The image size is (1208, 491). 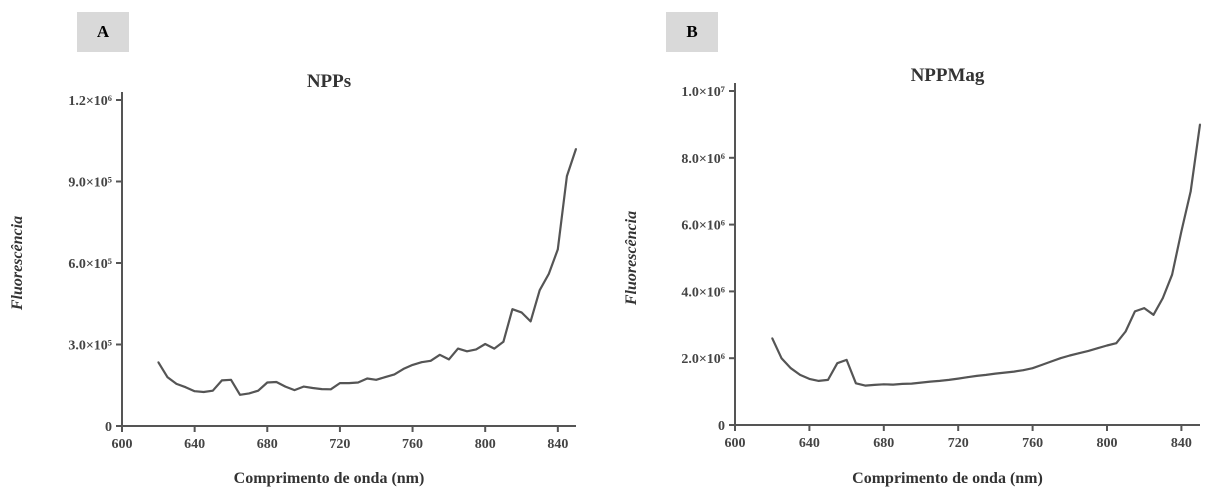 What do you see at coordinates (703, 226) in the screenshot?
I see `y-tick-label: 6.0×10⁶` at bounding box center [703, 226].